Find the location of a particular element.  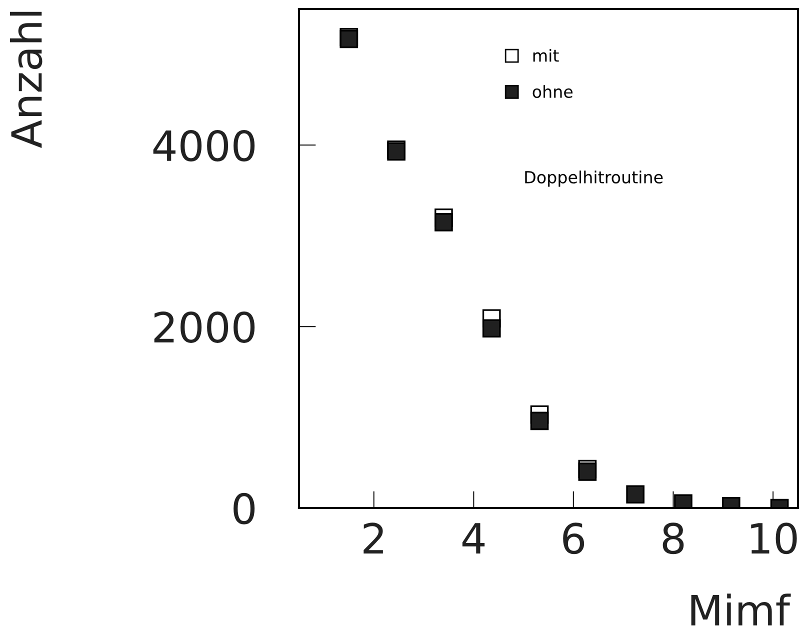

annotation: Doppelhitroutine is located at coordinates (594, 178).